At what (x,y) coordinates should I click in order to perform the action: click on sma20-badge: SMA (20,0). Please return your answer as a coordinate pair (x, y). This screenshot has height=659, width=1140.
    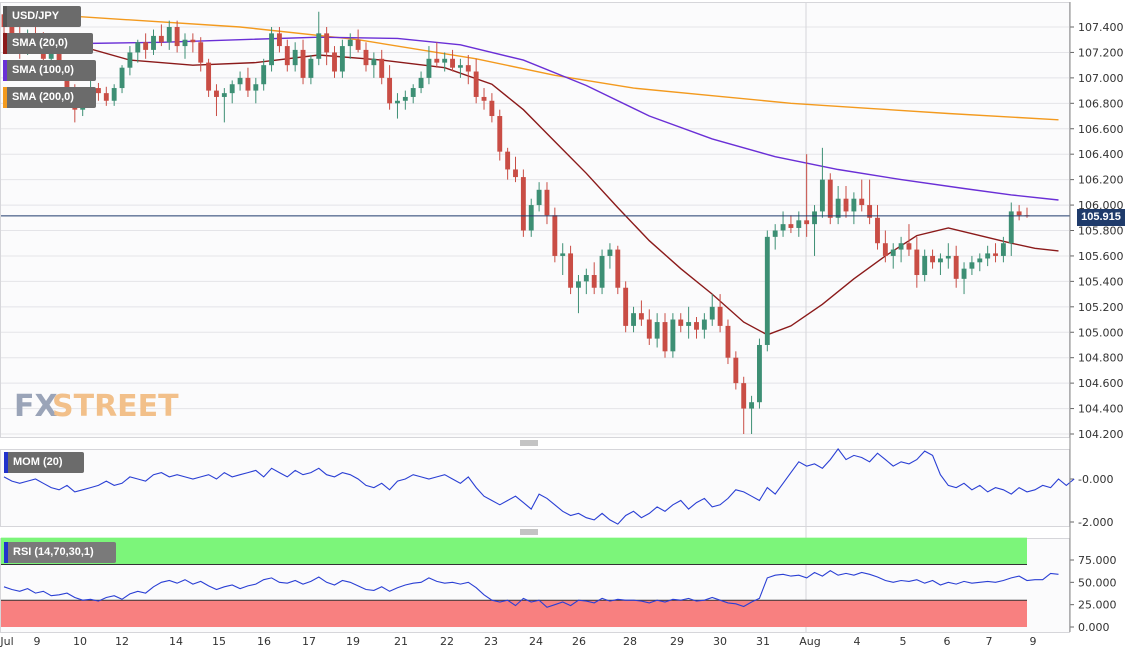
    Looking at the image, I should click on (48, 43).